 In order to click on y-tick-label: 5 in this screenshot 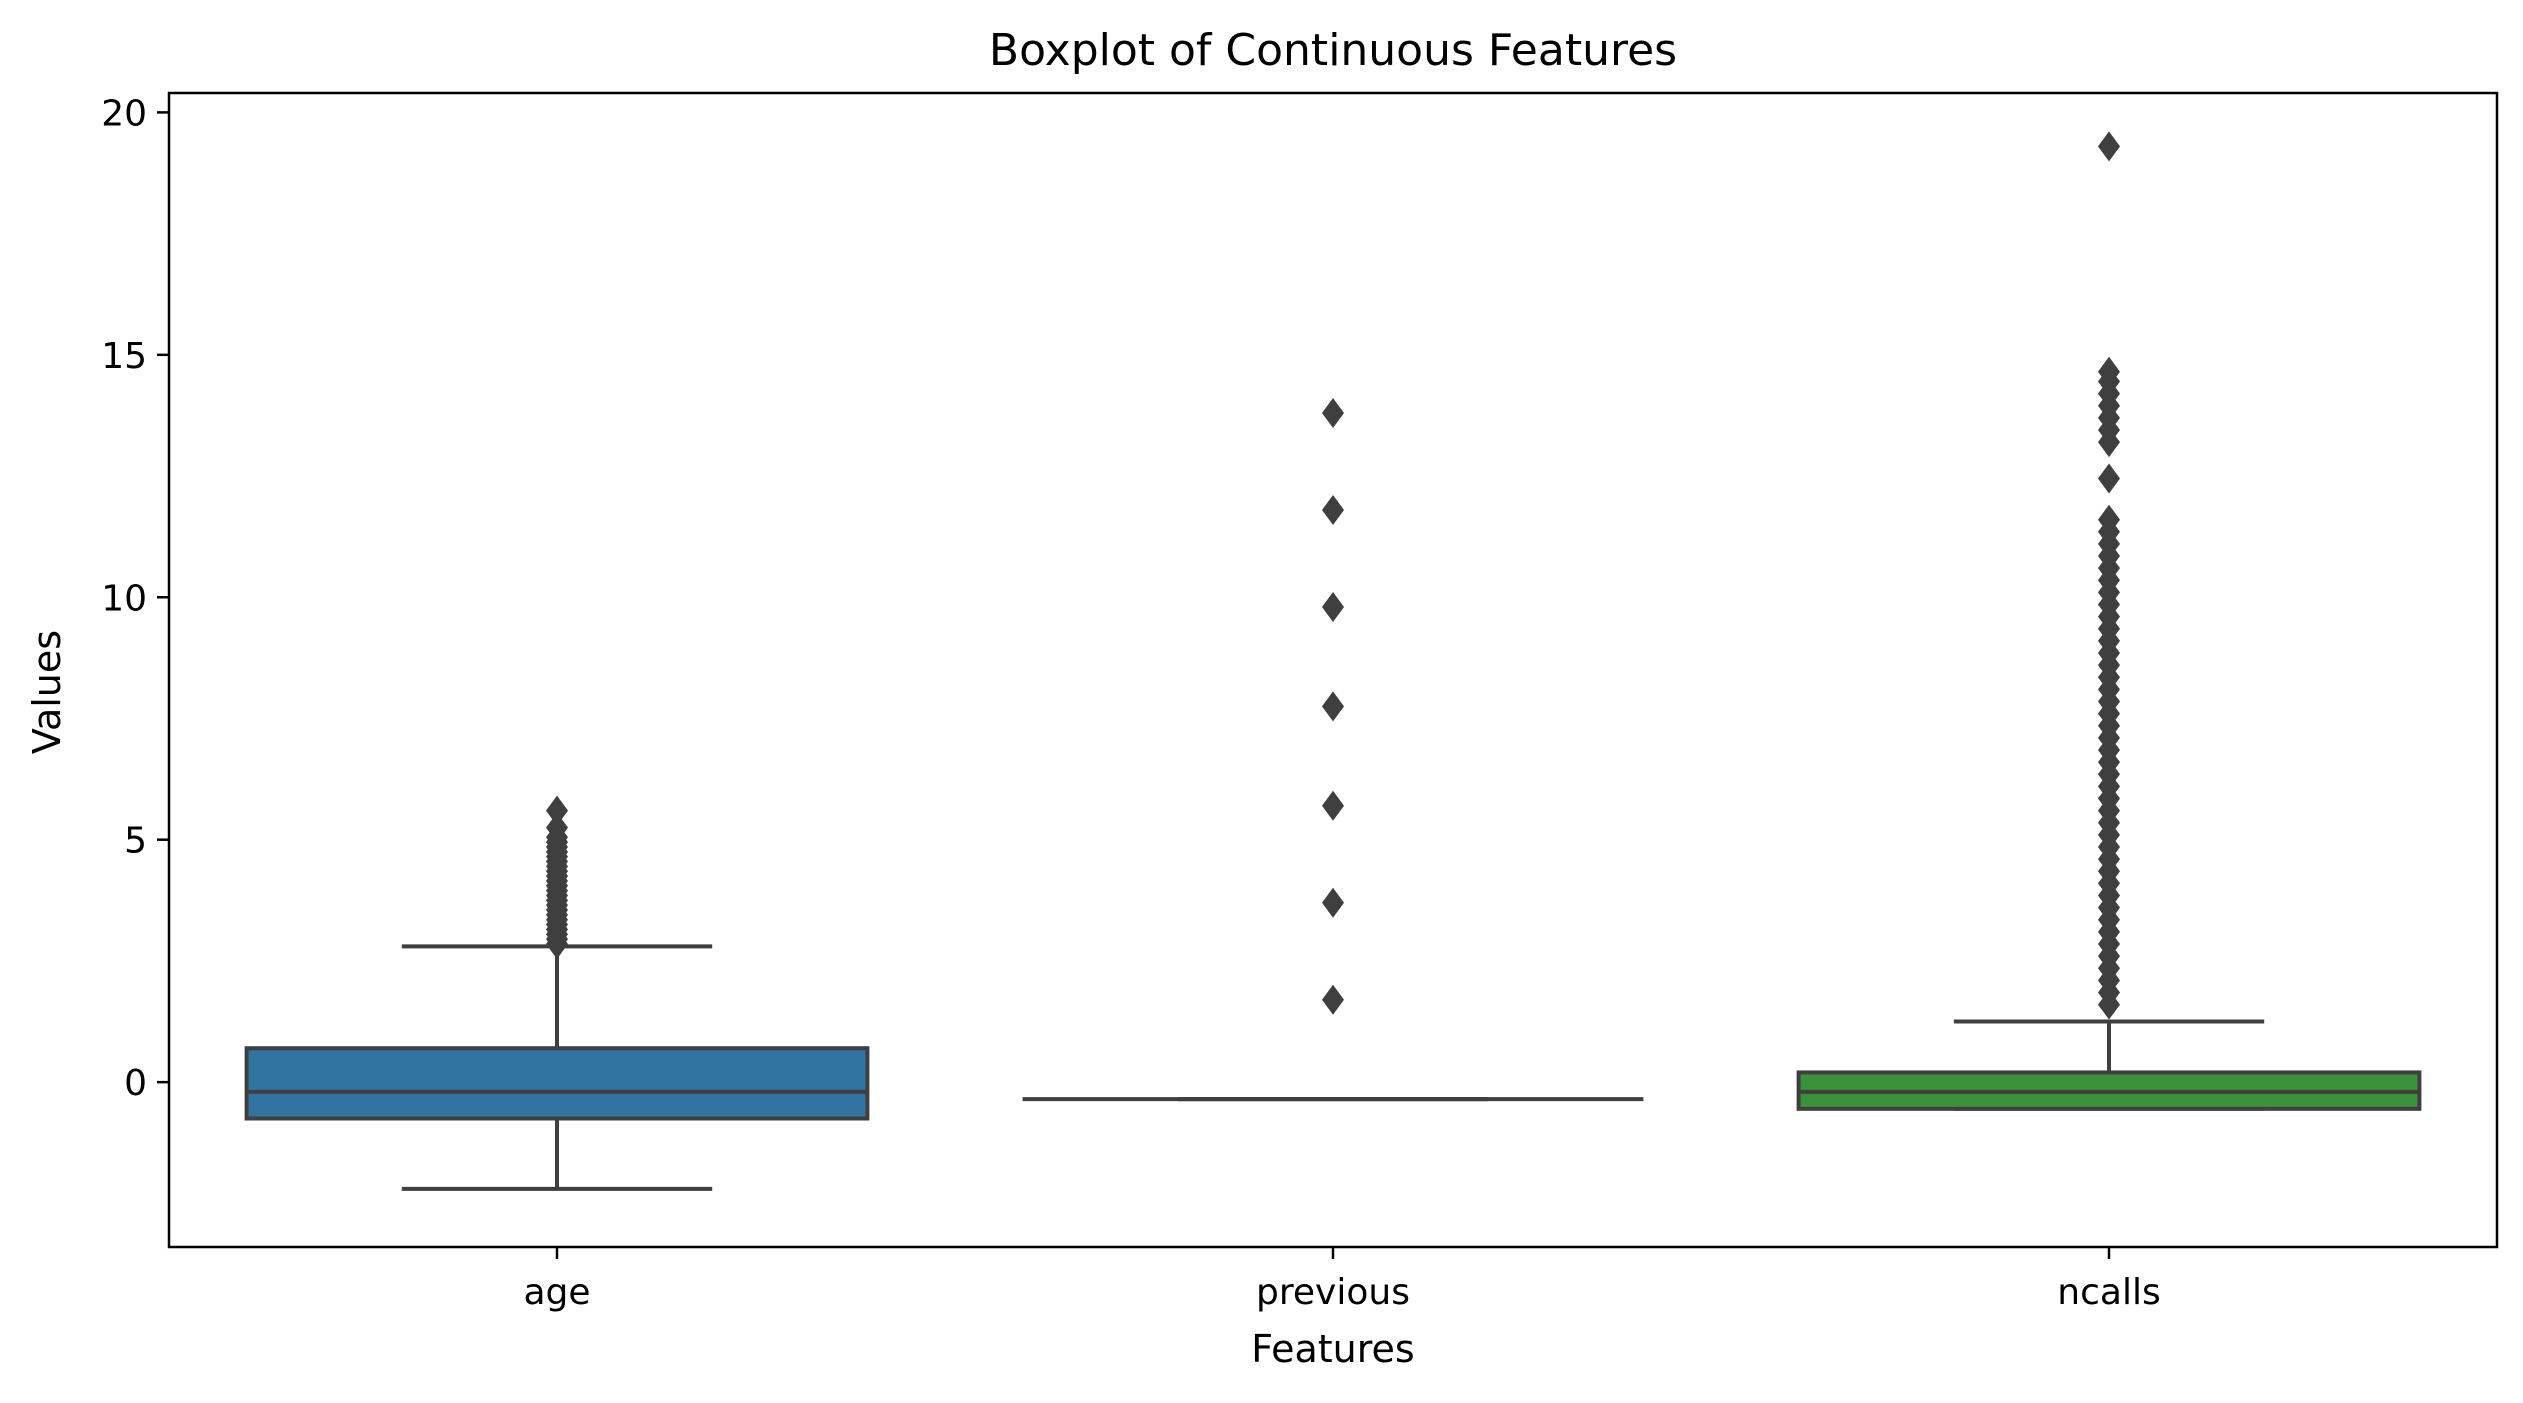, I will do `click(135, 841)`.